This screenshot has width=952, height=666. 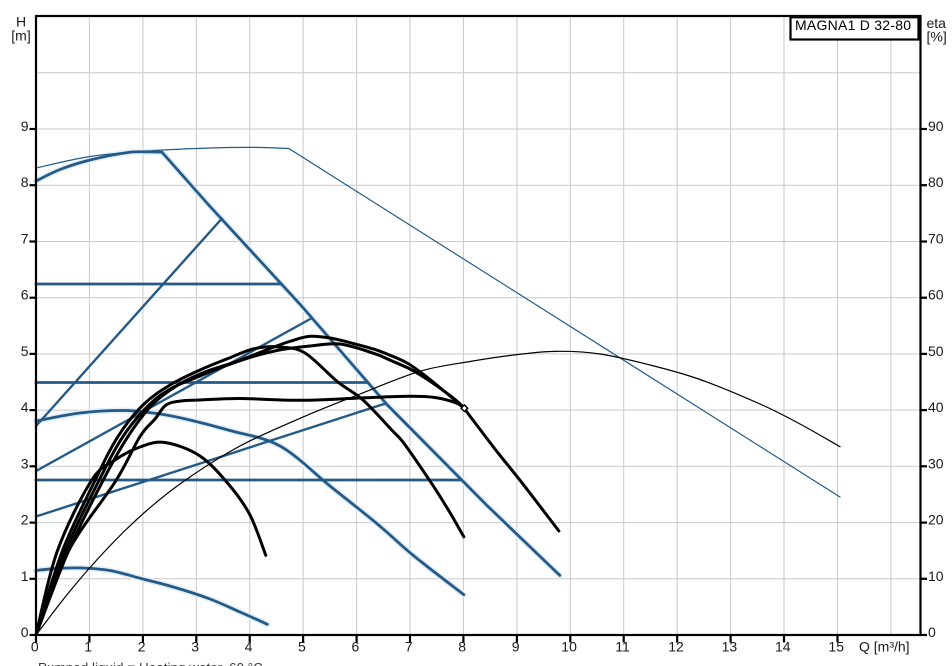 I want to click on svg-text: 14, so click(x=783, y=647).